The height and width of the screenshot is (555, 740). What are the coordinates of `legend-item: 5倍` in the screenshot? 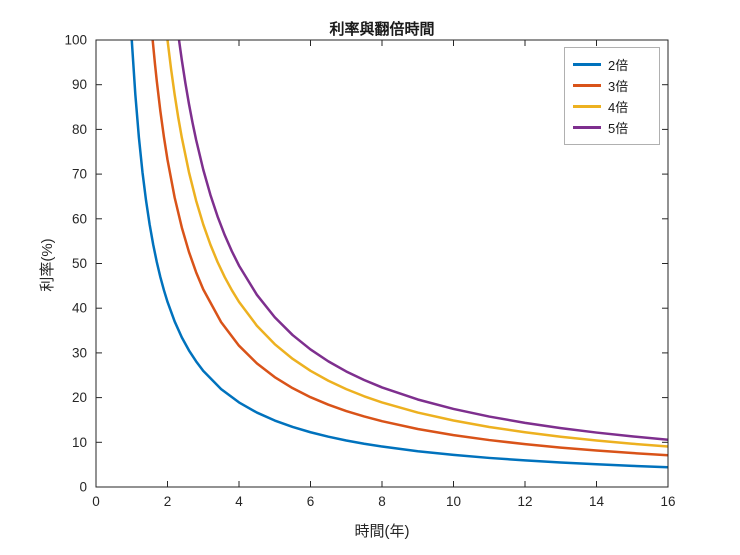 It's located at (616, 127).